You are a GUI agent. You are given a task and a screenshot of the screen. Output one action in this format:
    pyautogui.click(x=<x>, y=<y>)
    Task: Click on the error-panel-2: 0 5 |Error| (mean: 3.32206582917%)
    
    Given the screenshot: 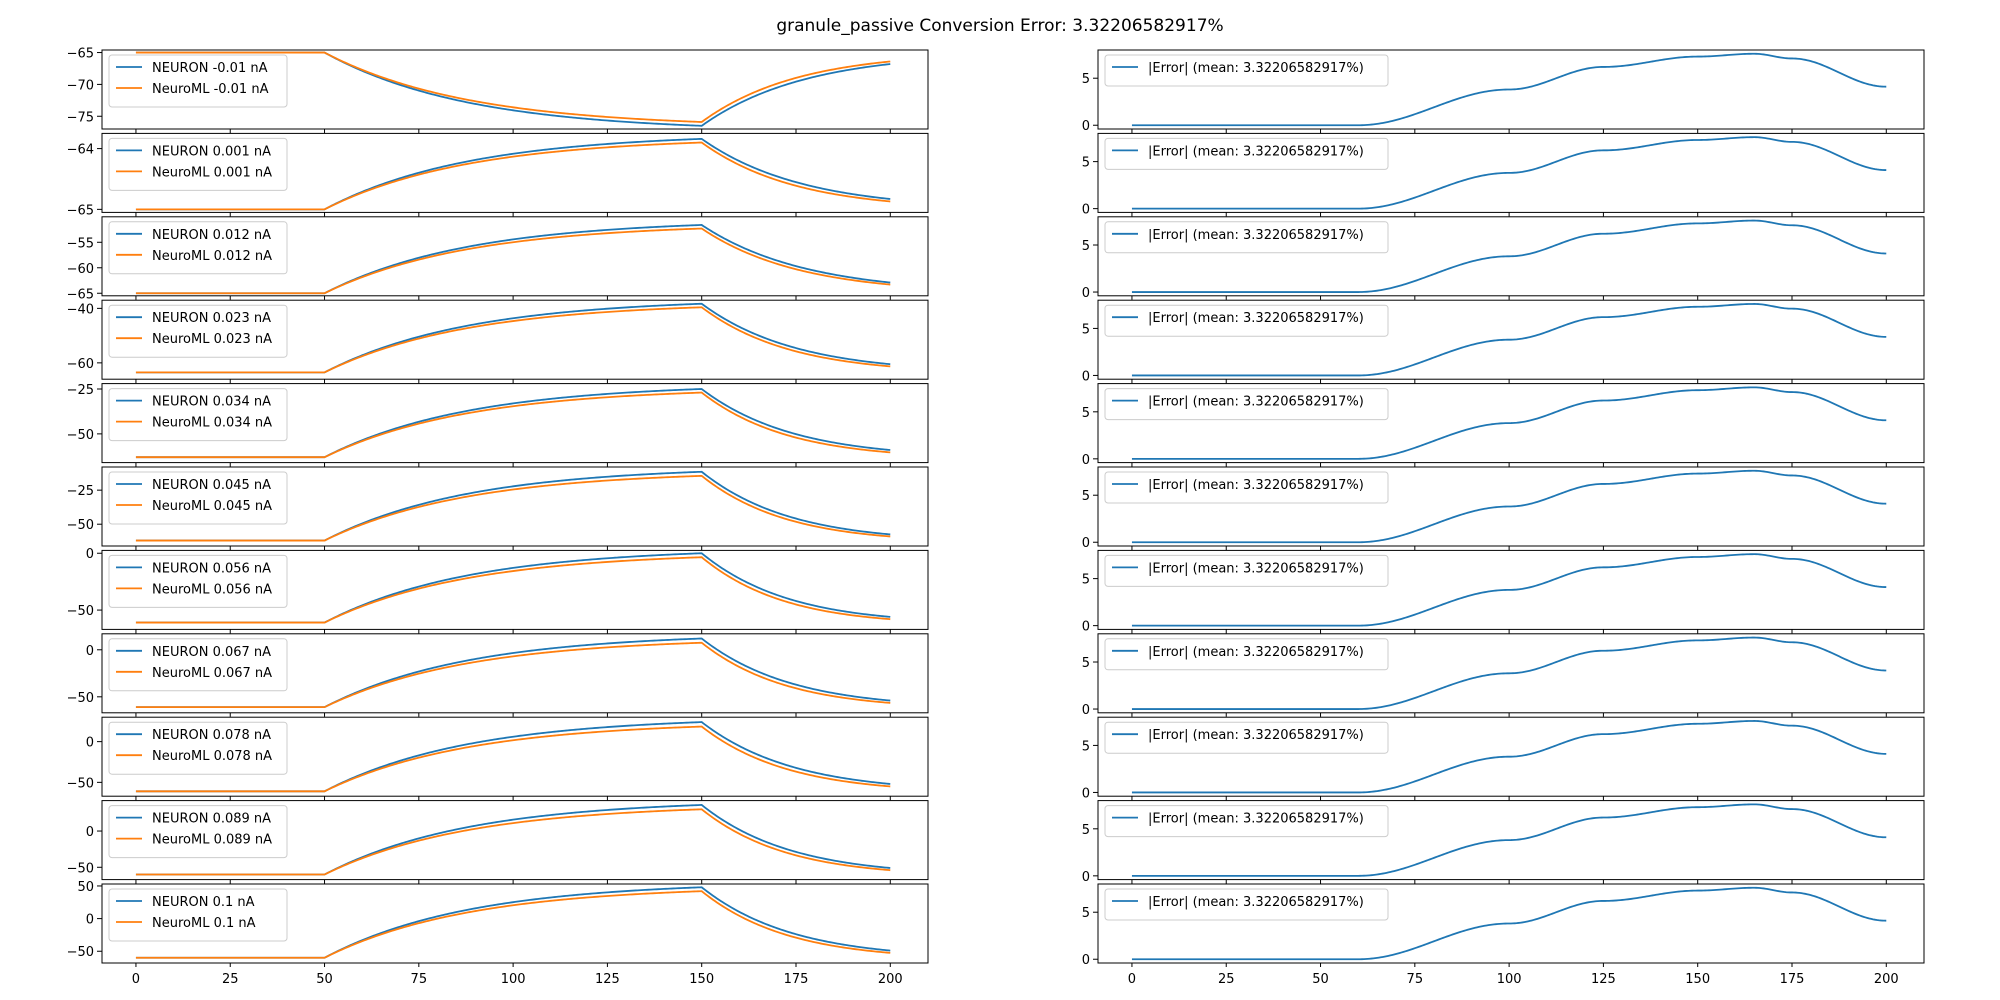 What is the action you would take?
    pyautogui.click(x=1503, y=258)
    